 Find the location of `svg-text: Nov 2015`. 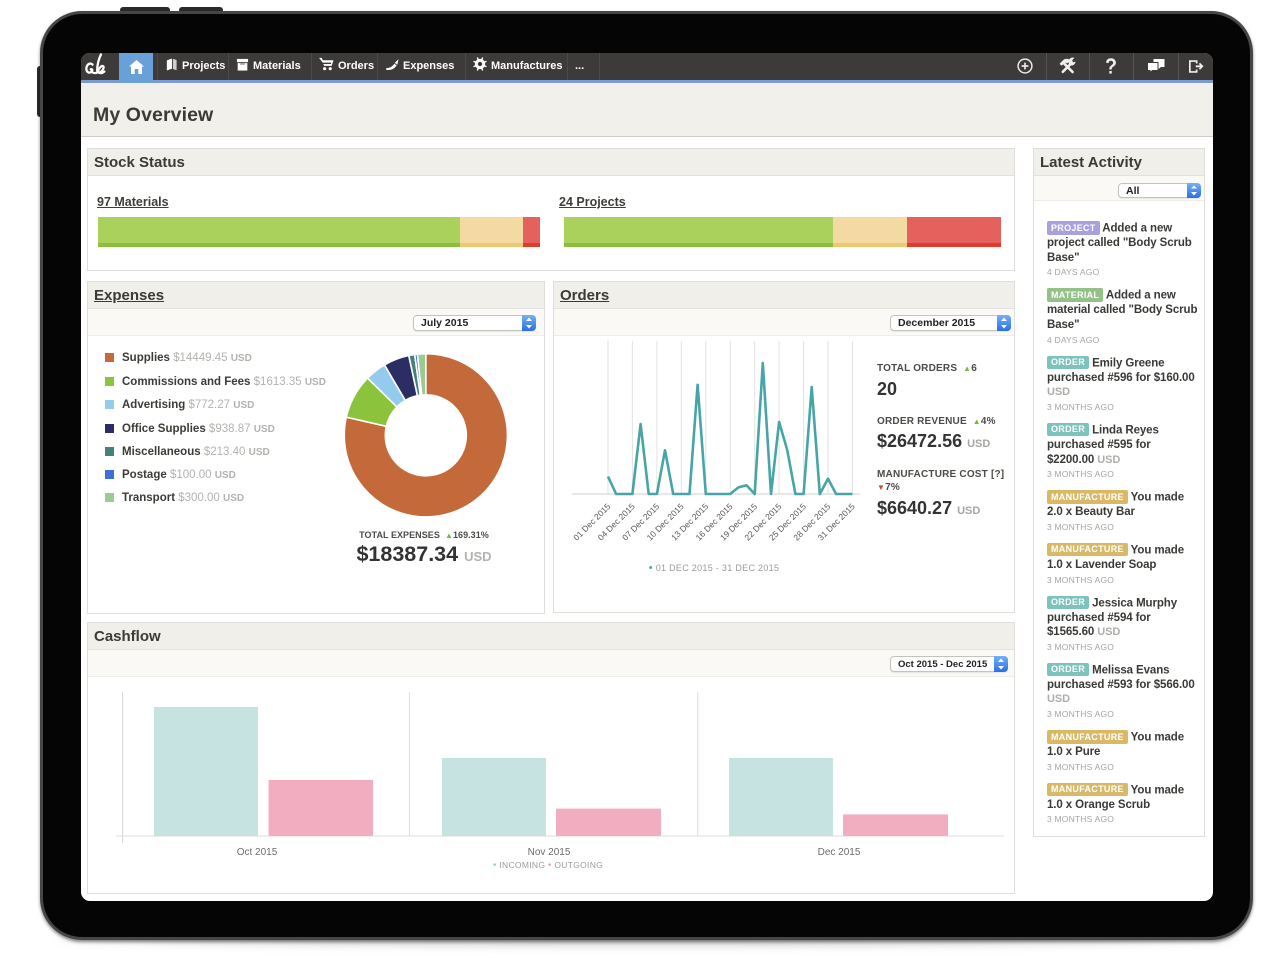

svg-text: Nov 2015 is located at coordinates (549, 852).